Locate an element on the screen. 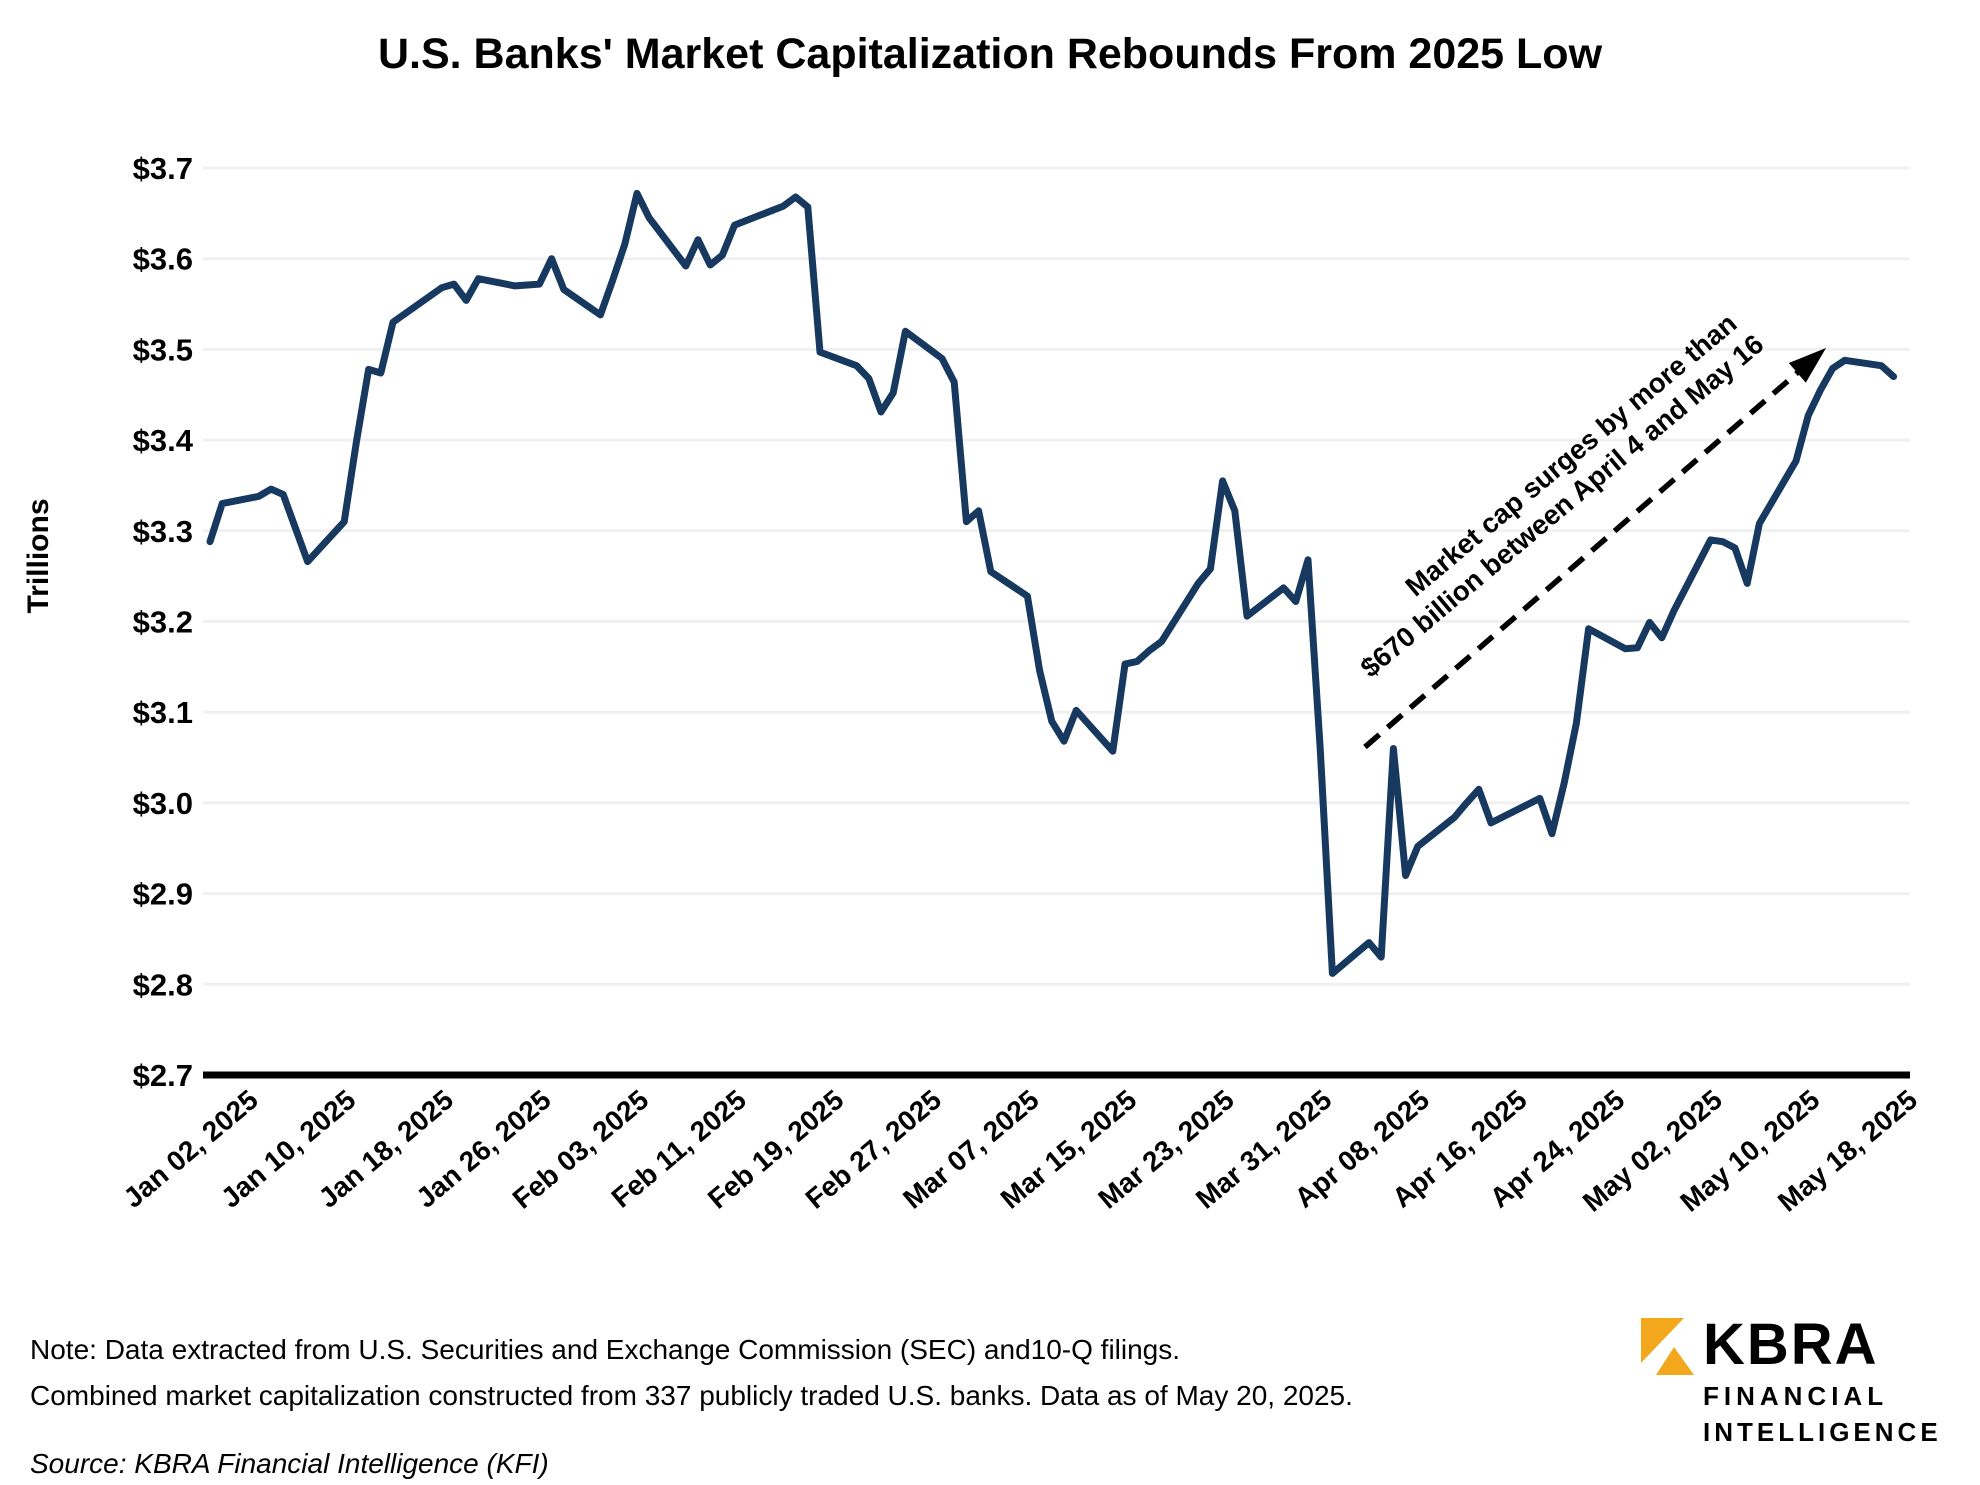  y-tick-label: $3.1 is located at coordinates (163, 712).